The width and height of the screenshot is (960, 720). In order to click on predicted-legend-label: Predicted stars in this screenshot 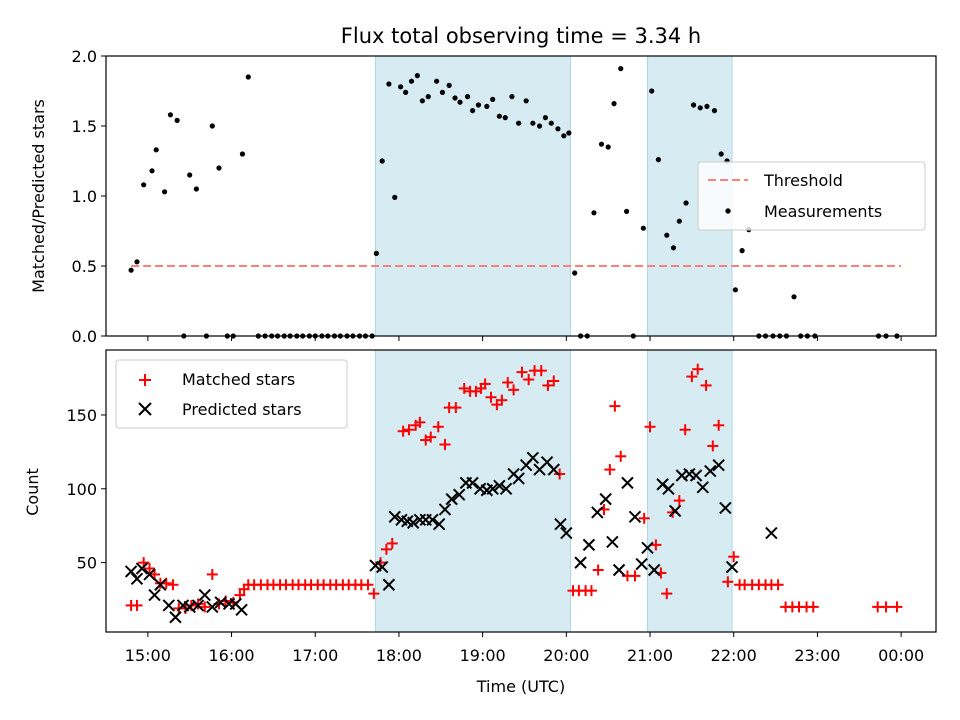, I will do `click(242, 409)`.